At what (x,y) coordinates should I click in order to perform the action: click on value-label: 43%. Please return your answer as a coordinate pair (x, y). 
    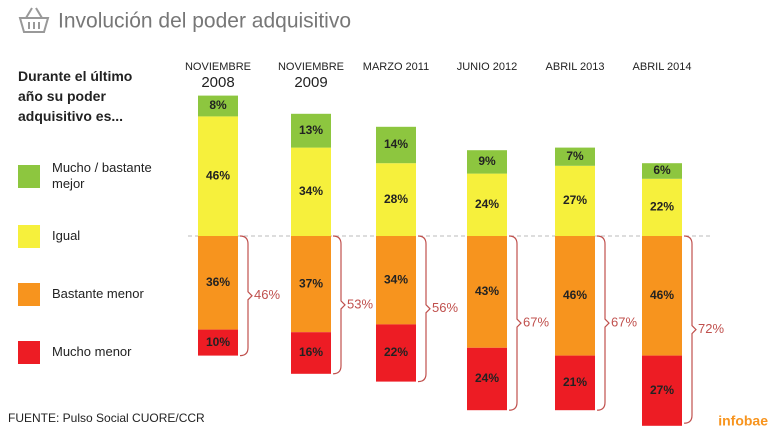
    Looking at the image, I should click on (487, 291).